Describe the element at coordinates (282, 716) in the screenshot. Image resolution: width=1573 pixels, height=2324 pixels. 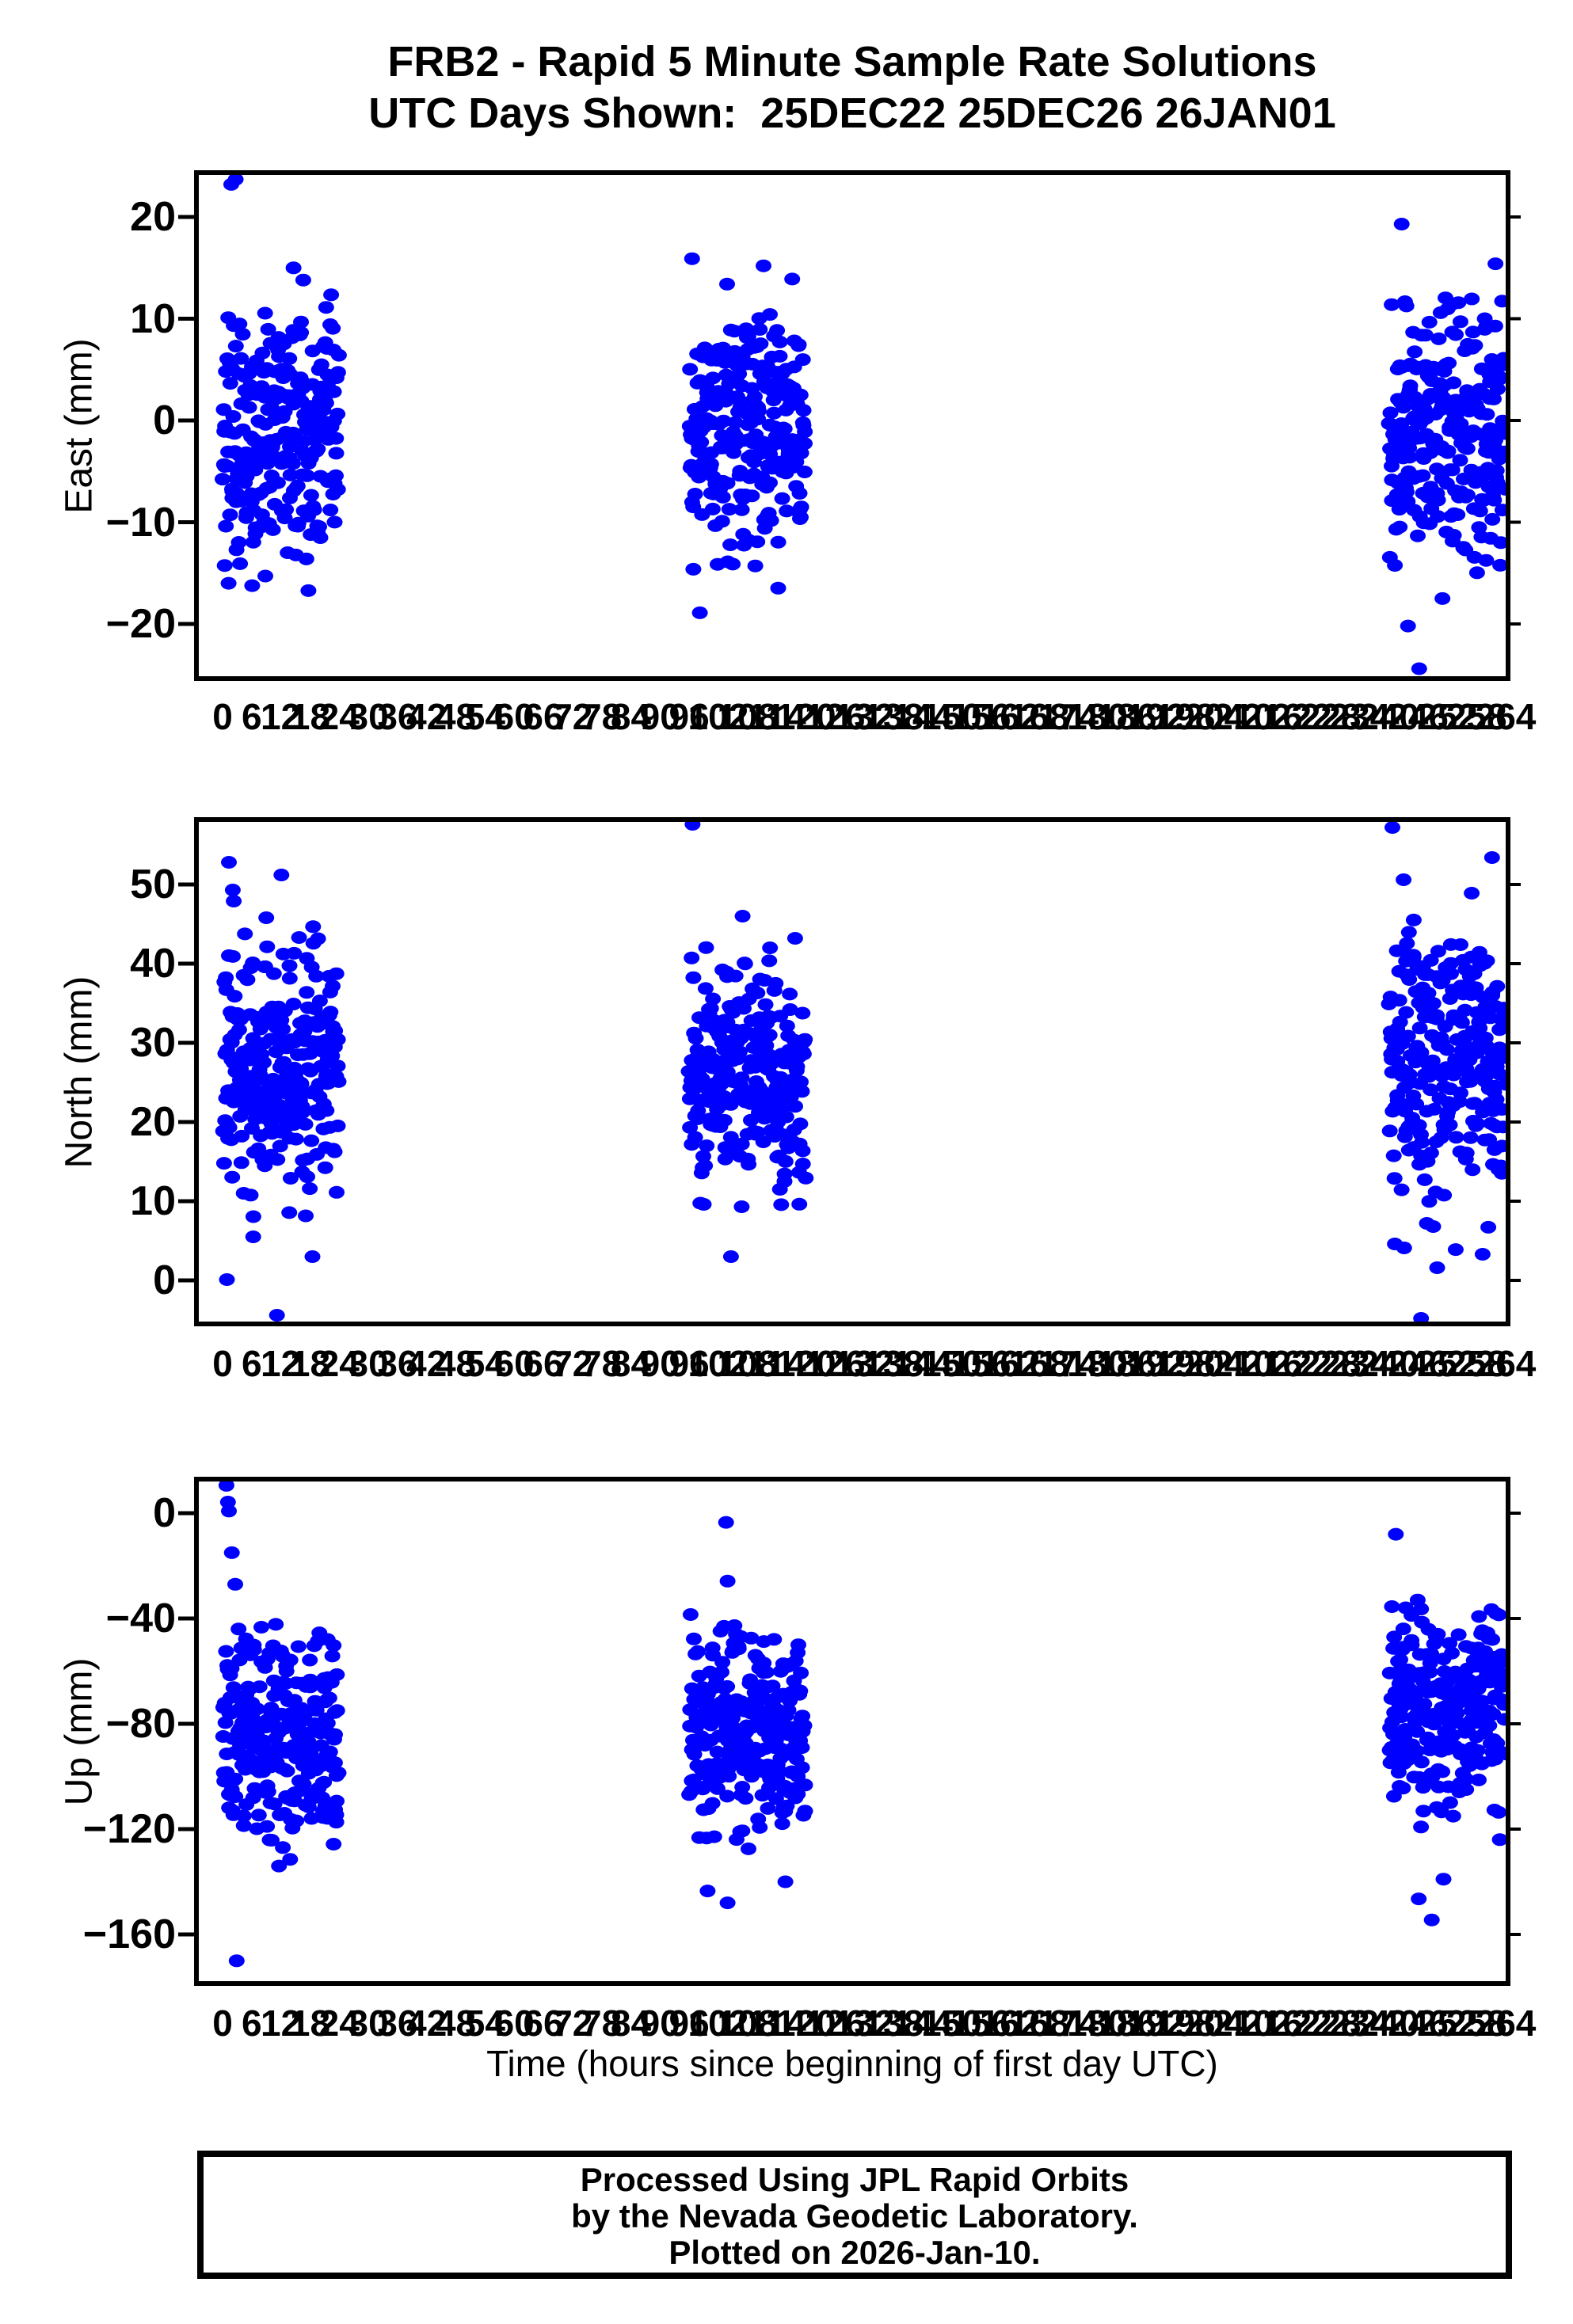
I see `x-tick-label: 12` at that location.